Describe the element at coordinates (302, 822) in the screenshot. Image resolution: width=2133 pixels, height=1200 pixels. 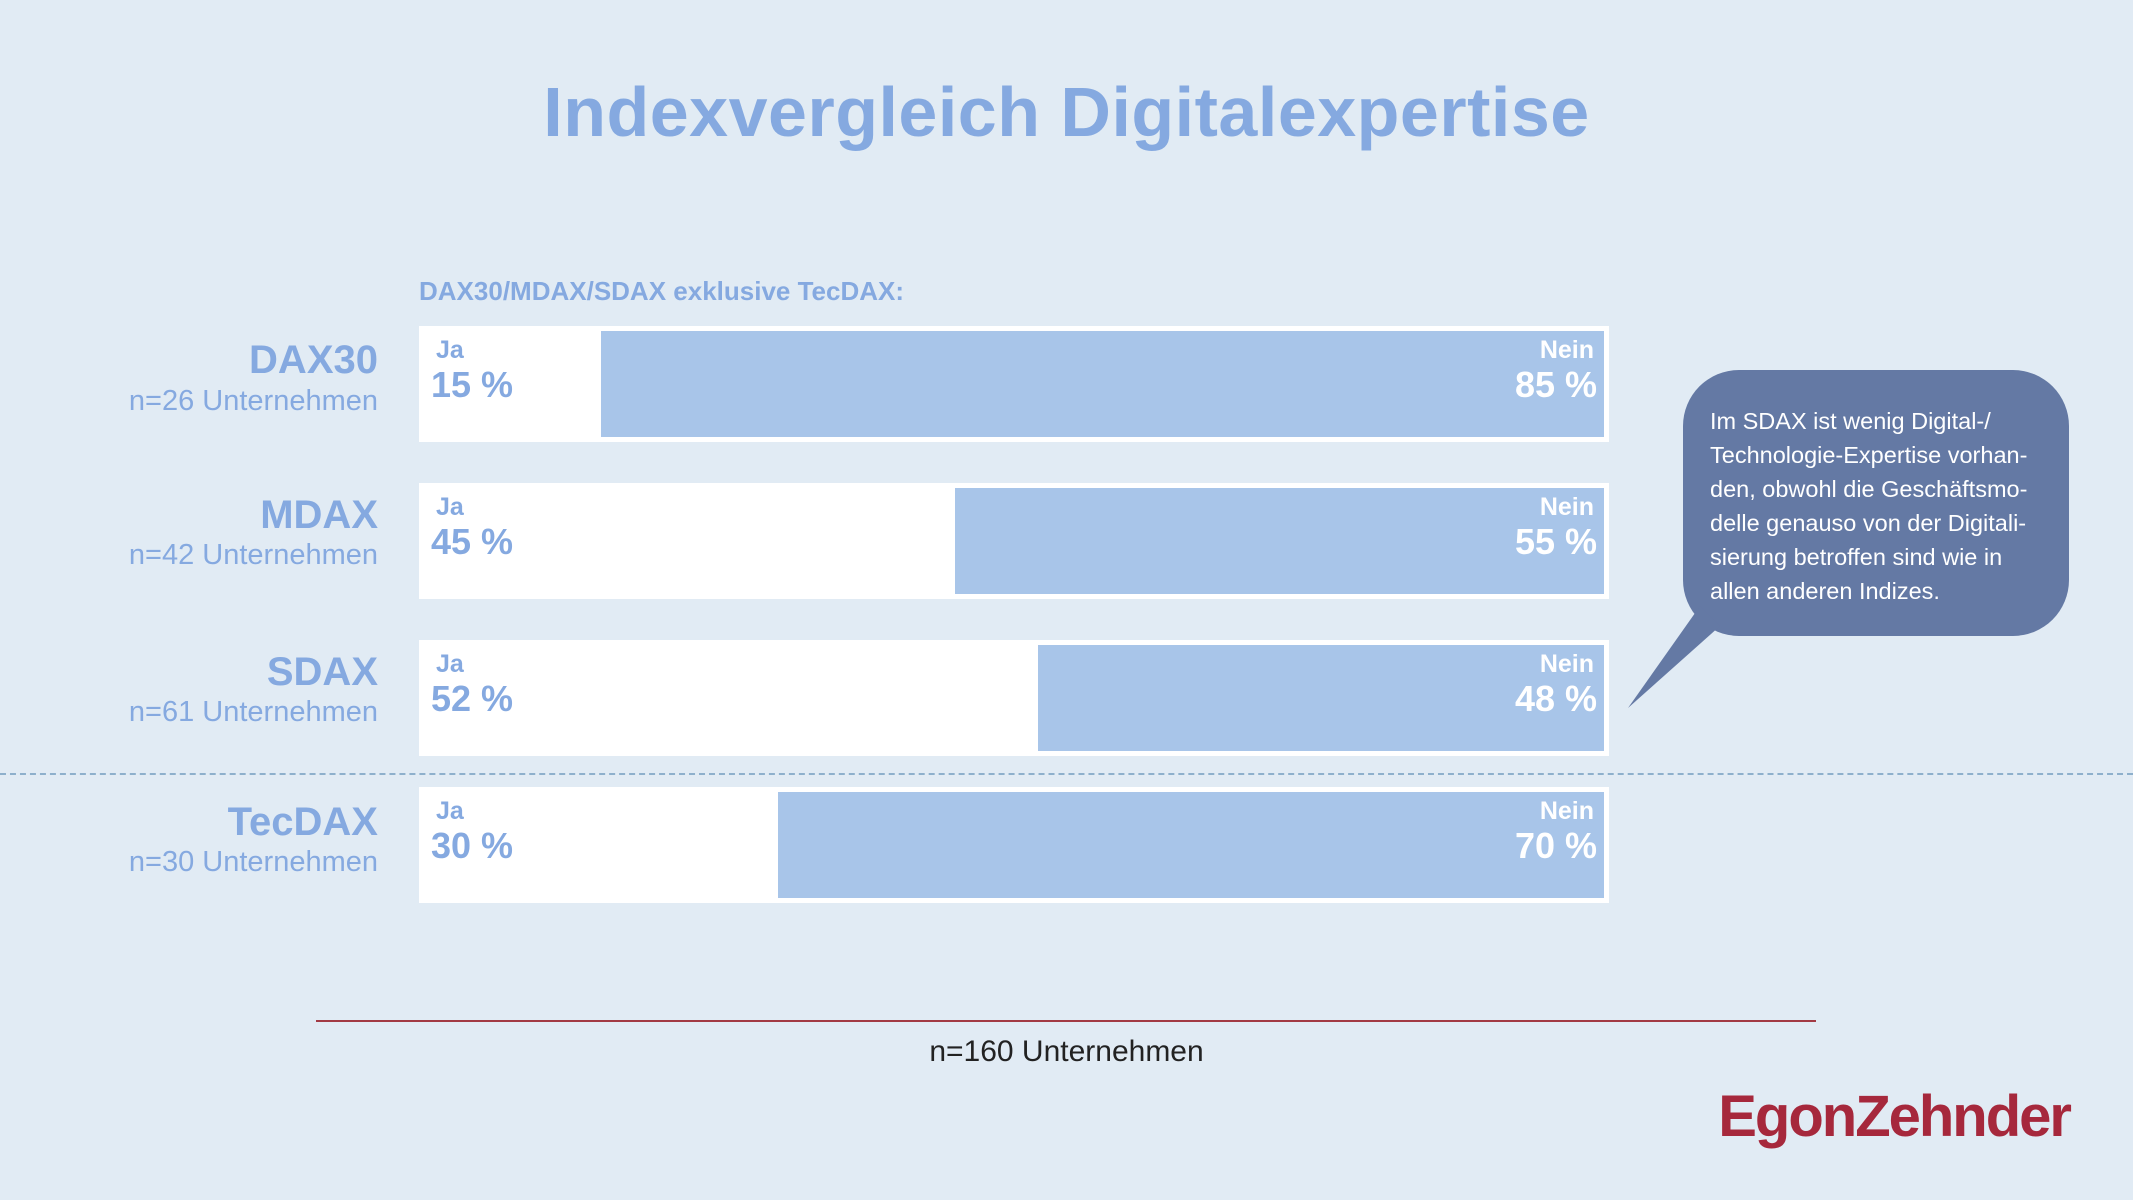
I see `row-name-tecdax: TecDAX` at that location.